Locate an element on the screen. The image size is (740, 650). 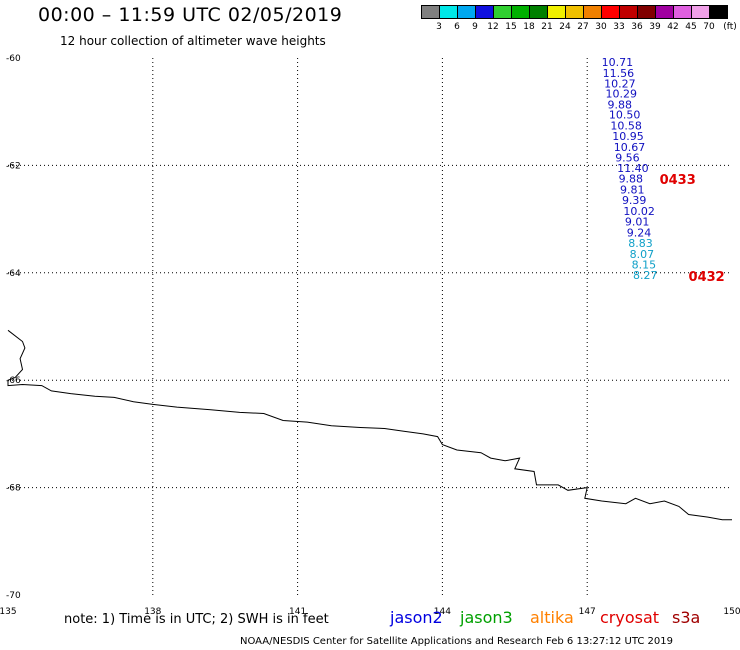
satellite-altika: altika is located at coordinates (552, 617).